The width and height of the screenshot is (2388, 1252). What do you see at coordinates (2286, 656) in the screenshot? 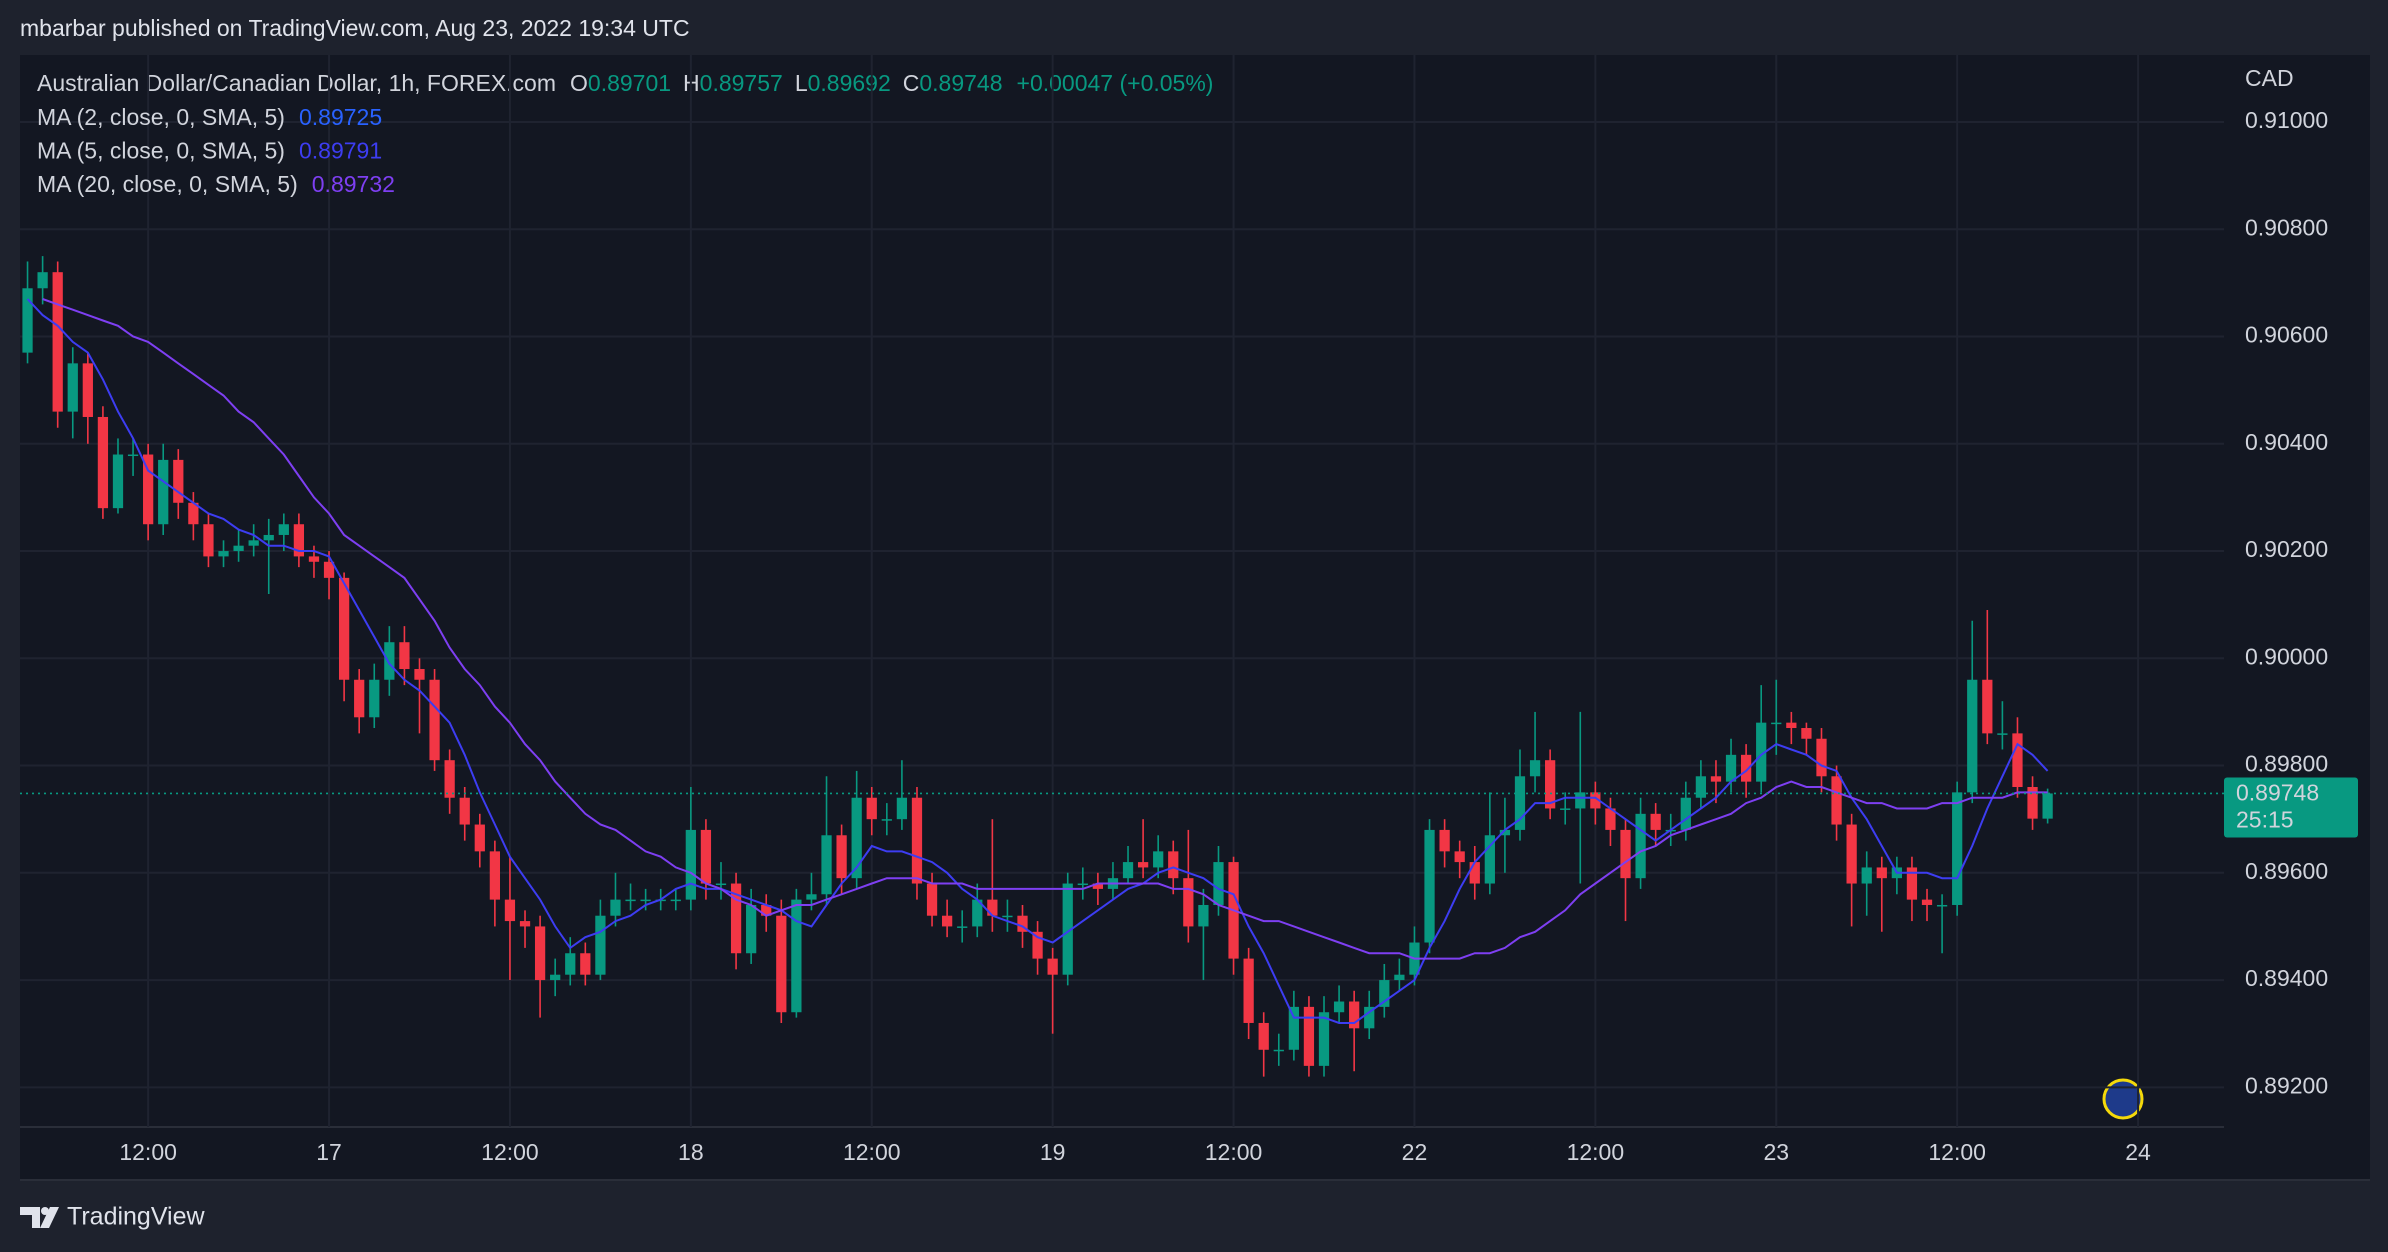
I see `y-tick-label: 0.90000` at bounding box center [2286, 656].